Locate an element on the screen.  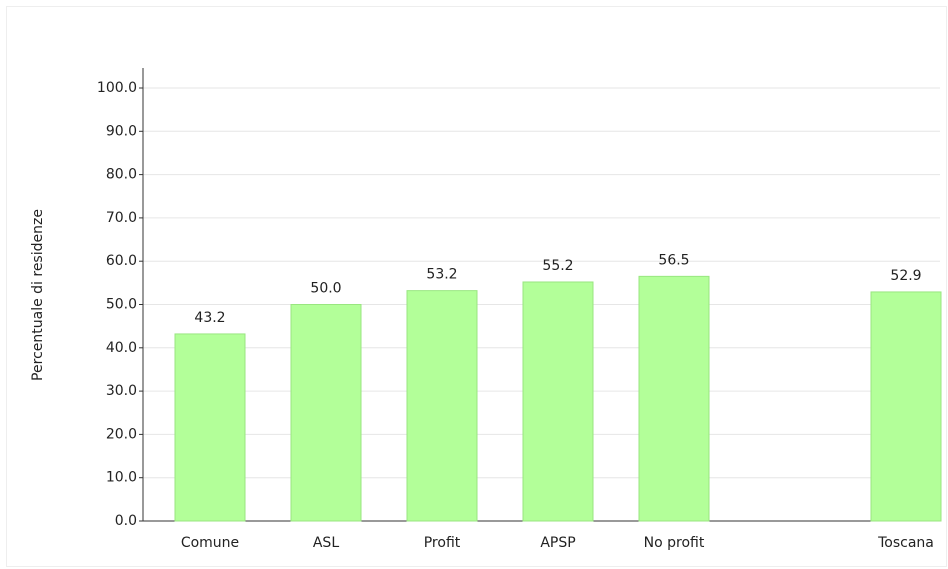
y-tick-label: 80.0 is located at coordinates (121, 175).